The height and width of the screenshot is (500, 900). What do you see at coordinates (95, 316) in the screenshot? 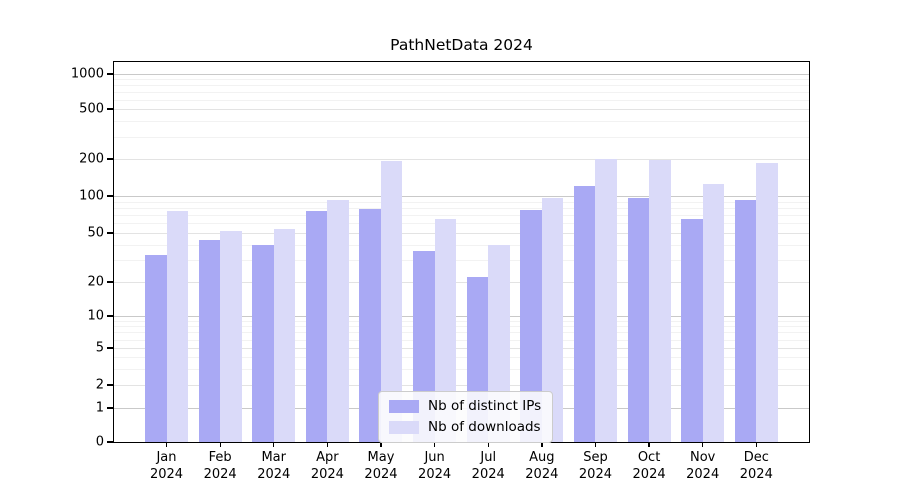
I see `y-tick-label: 10` at bounding box center [95, 316].